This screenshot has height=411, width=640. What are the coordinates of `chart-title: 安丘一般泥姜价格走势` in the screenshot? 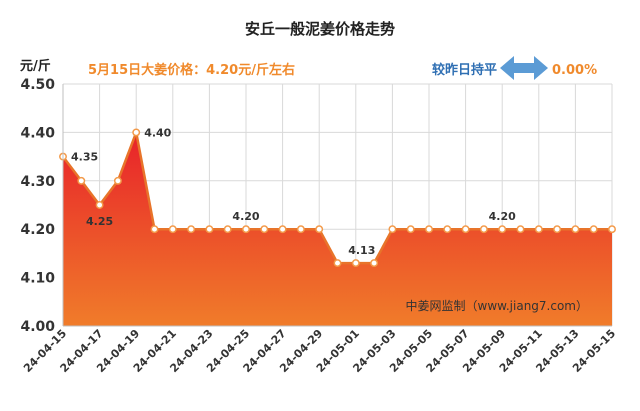 It's located at (320, 29).